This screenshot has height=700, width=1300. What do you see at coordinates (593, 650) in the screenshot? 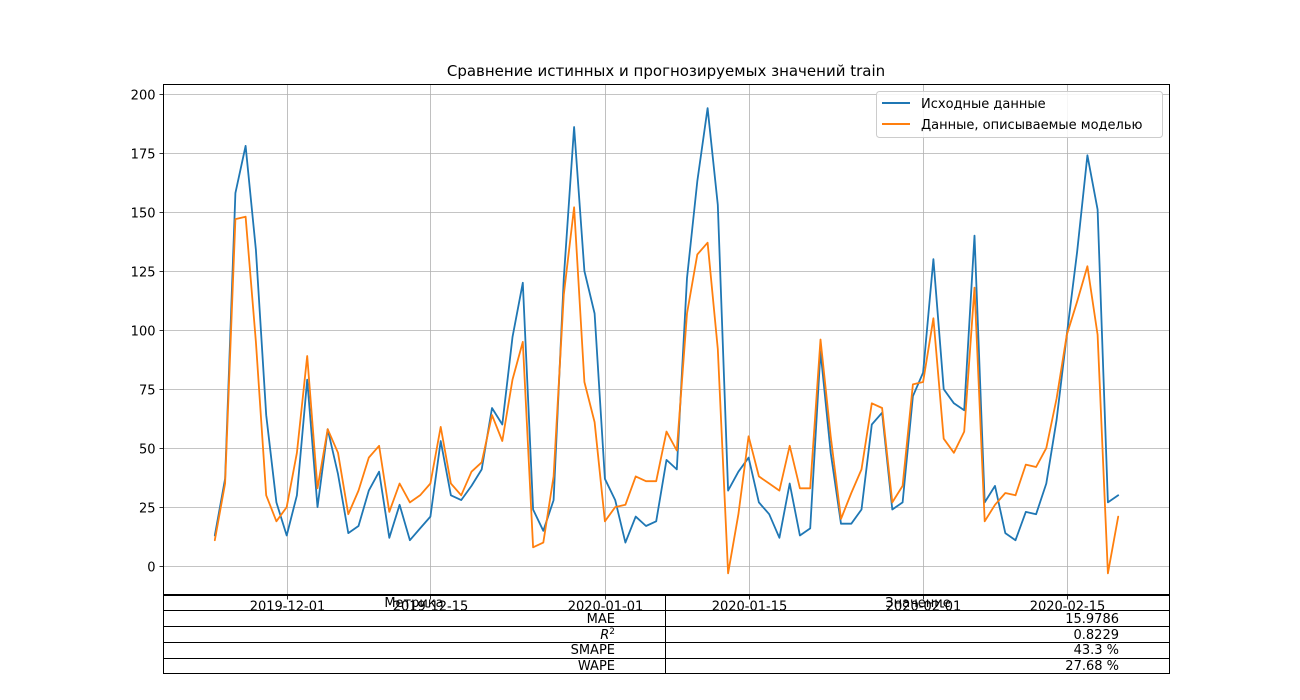
I see `table-cell-metric: SMAPE` at bounding box center [593, 650].